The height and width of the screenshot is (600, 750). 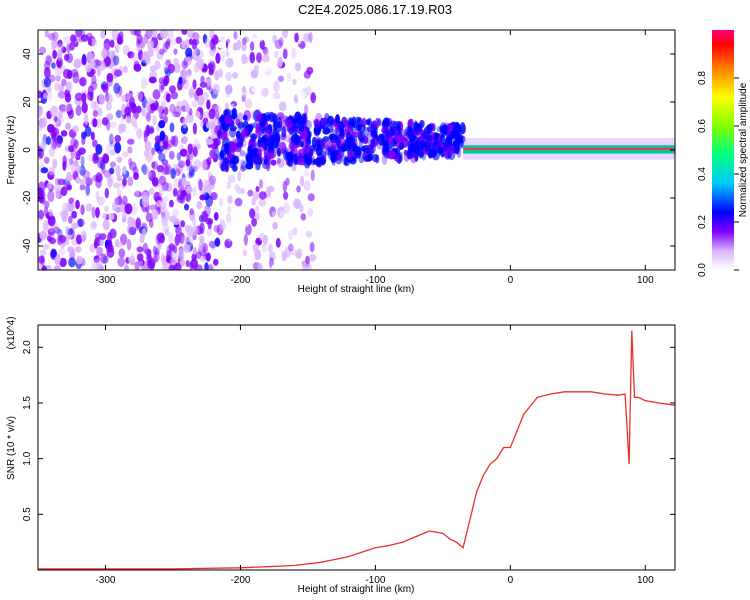 What do you see at coordinates (27, 514) in the screenshot?
I see `snr-y-tick-label: 0.5` at bounding box center [27, 514].